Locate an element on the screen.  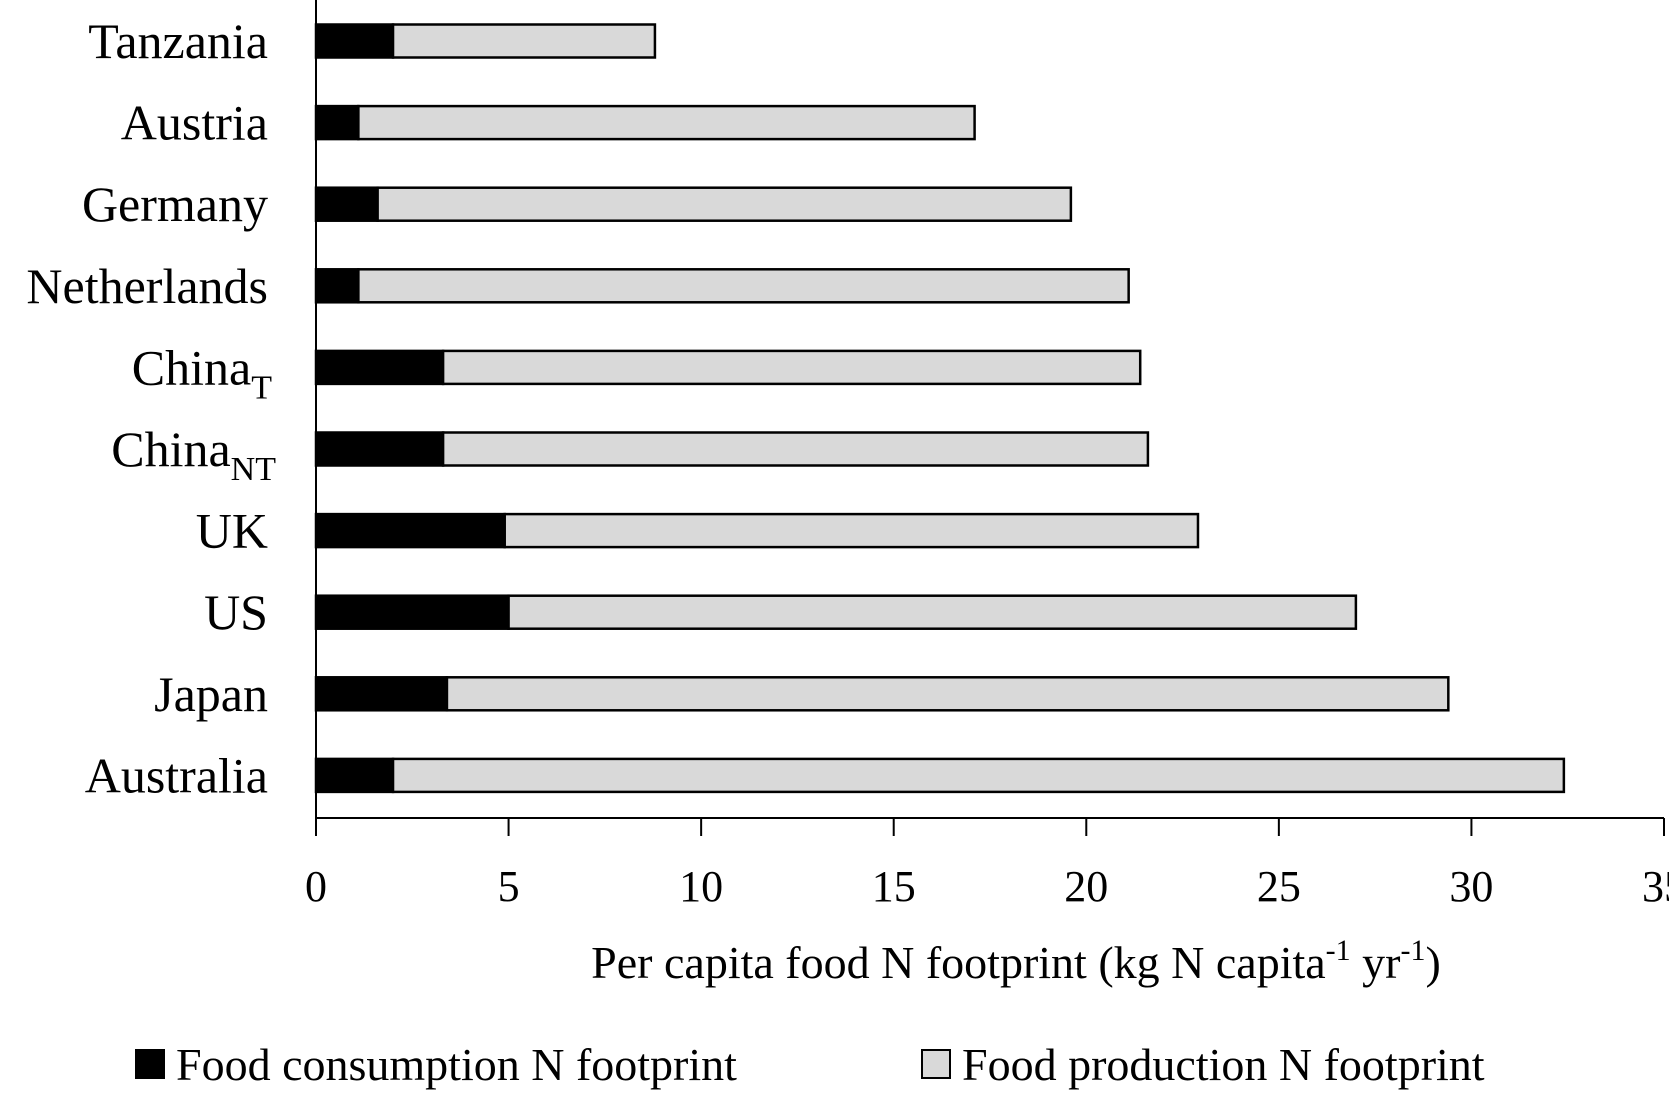
x-tick-label-3: 15 is located at coordinates (894, 886).